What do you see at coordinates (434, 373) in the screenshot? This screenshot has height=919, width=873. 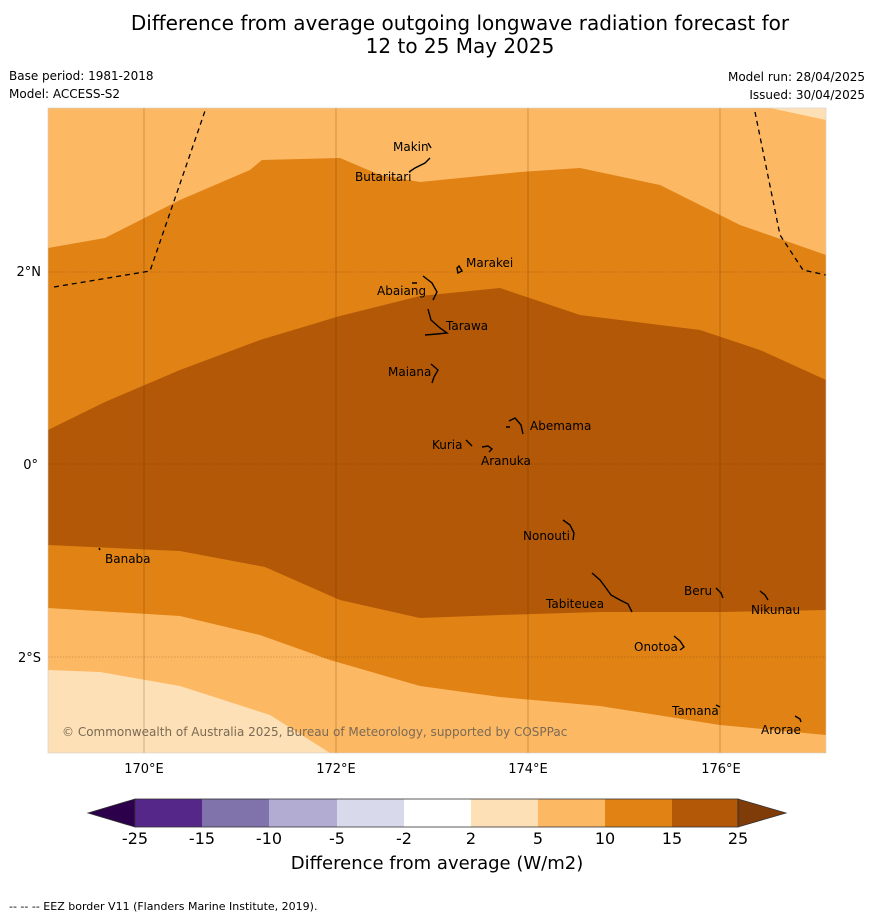 I see `maiana-outline` at bounding box center [434, 373].